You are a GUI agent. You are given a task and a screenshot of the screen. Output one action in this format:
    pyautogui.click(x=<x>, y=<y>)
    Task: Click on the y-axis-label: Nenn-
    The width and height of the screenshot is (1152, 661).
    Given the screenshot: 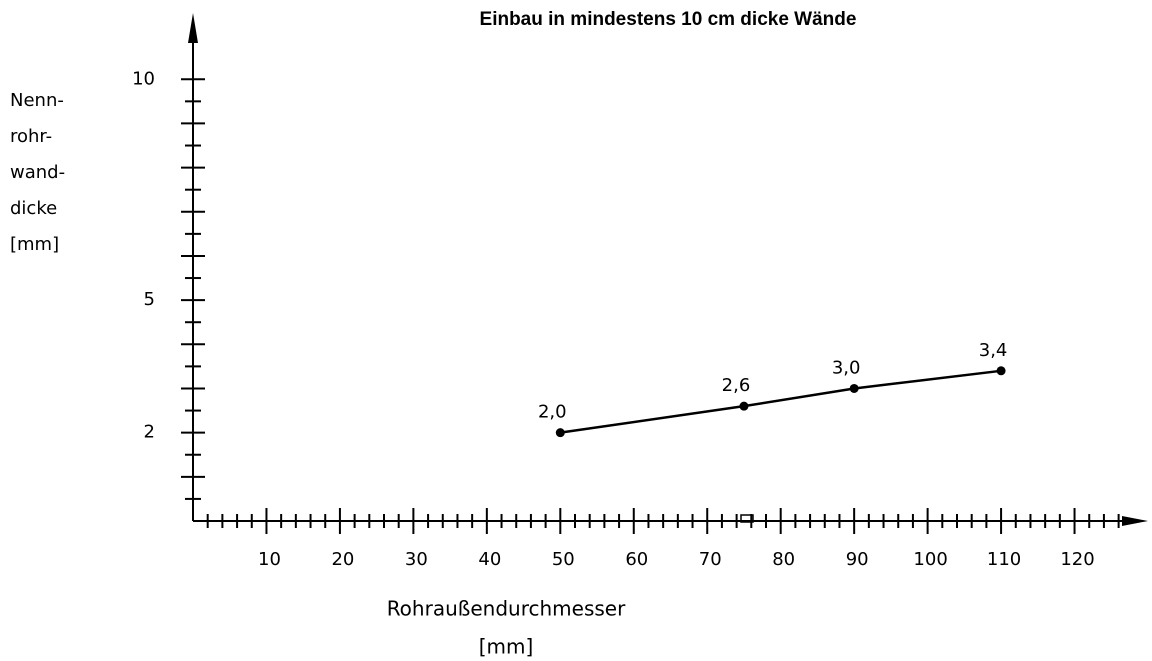 What is the action you would take?
    pyautogui.click(x=37, y=100)
    